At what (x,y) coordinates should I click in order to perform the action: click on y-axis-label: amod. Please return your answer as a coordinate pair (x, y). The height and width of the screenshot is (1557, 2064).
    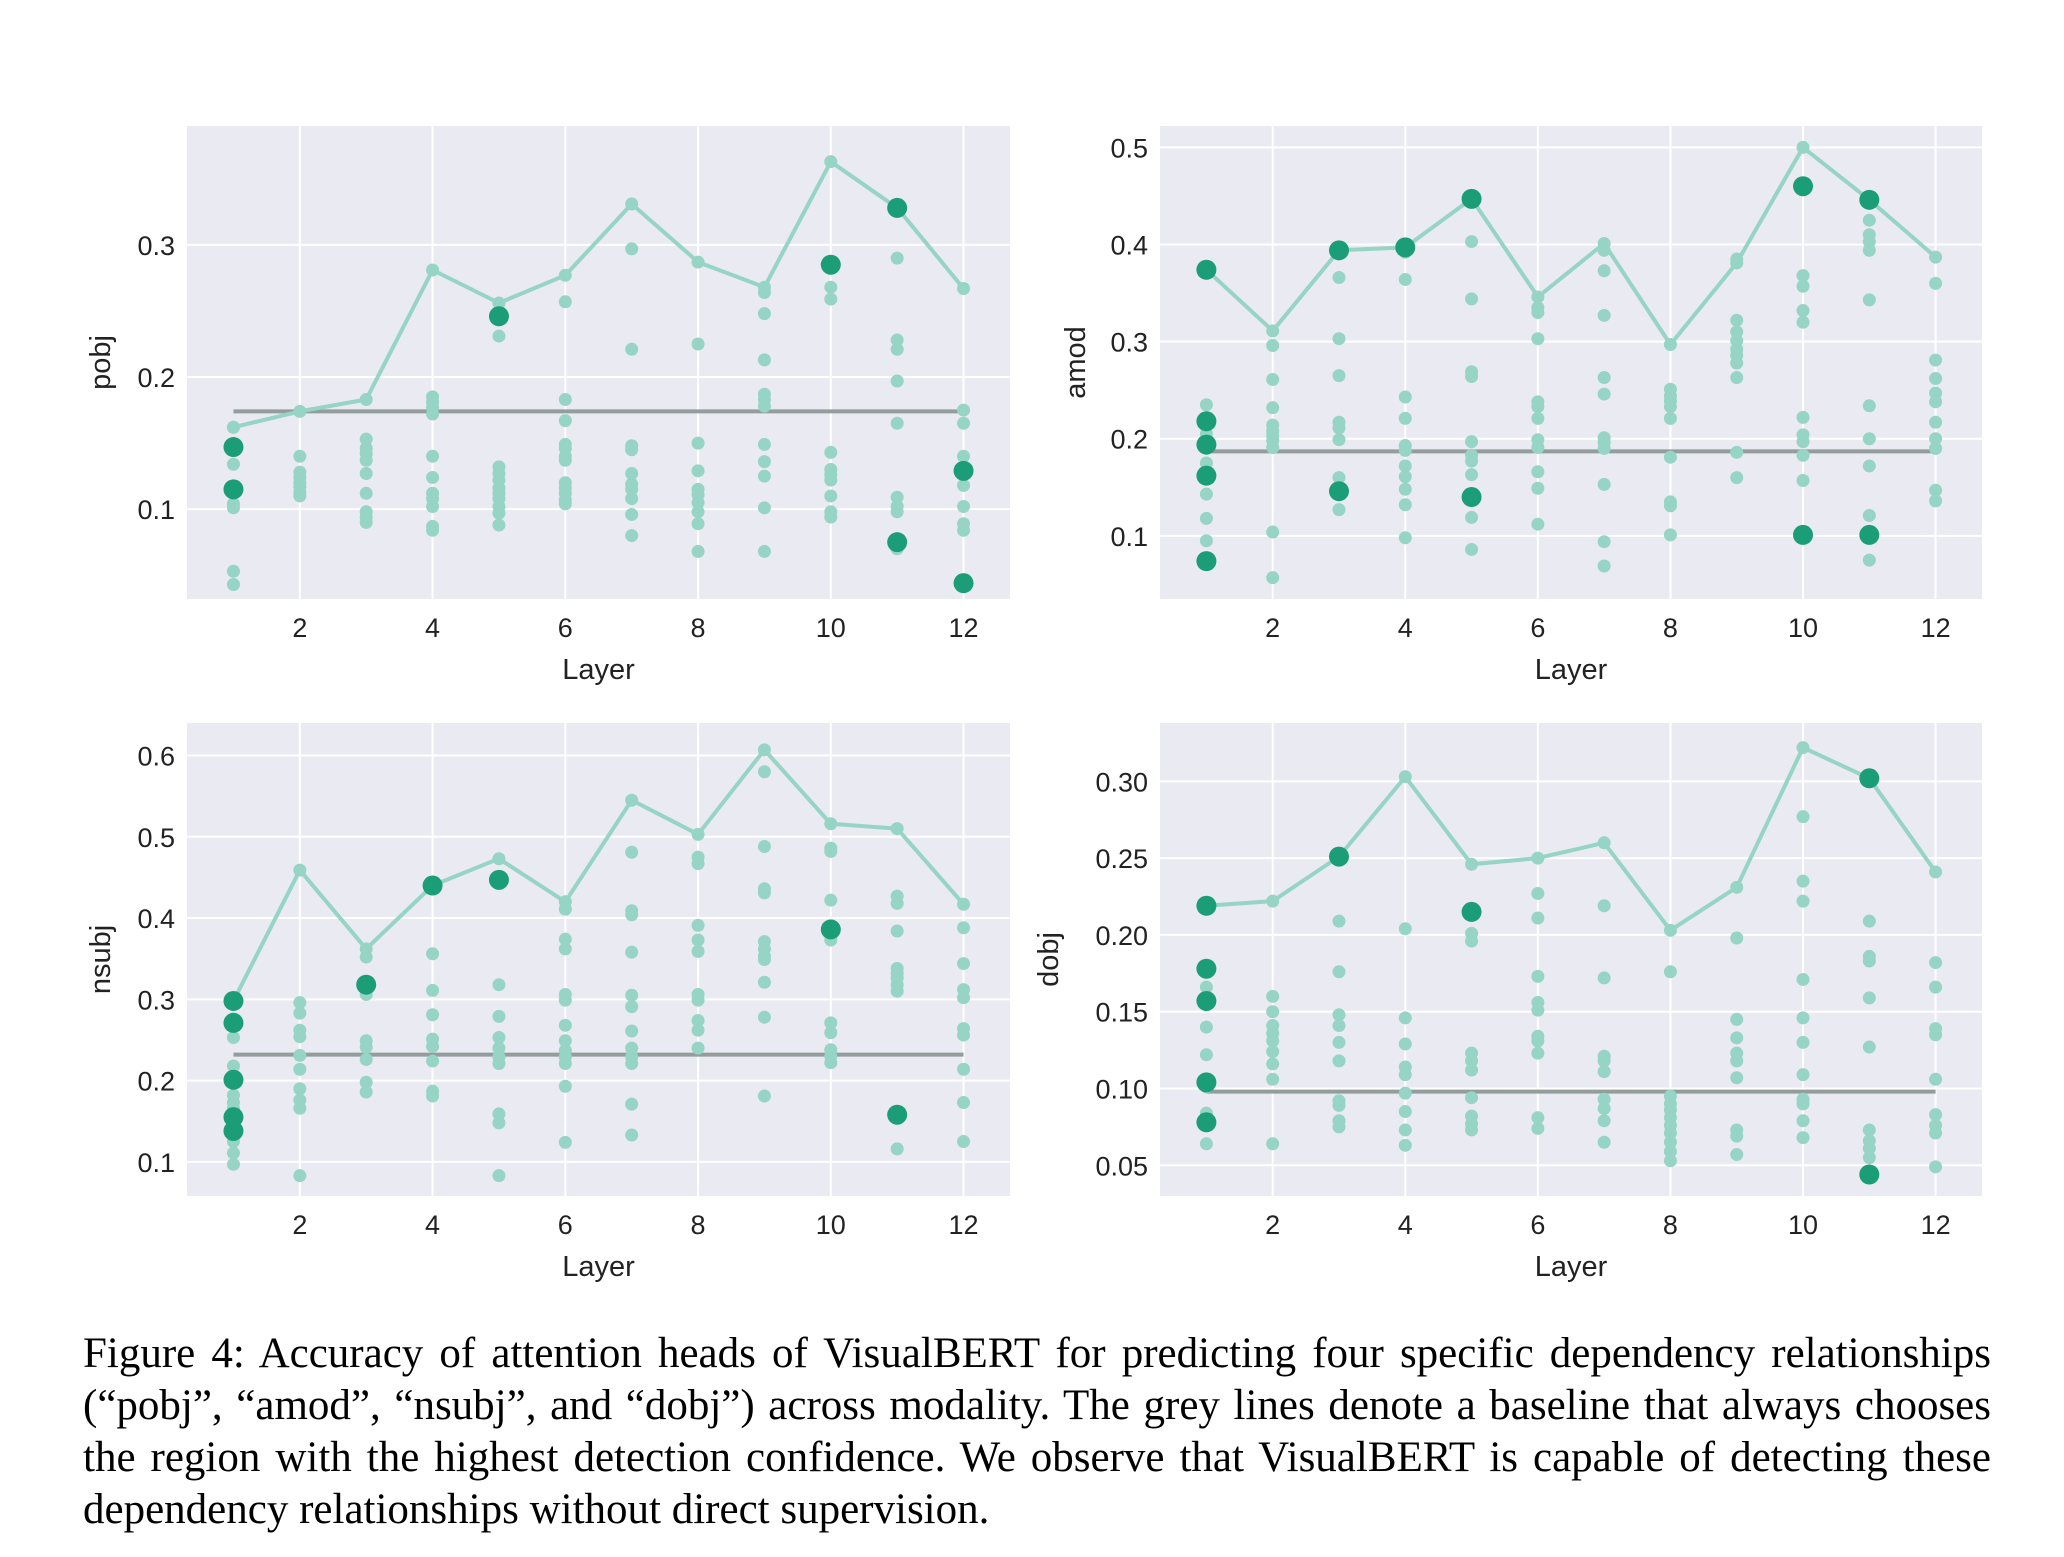
    Looking at the image, I should click on (1076, 362).